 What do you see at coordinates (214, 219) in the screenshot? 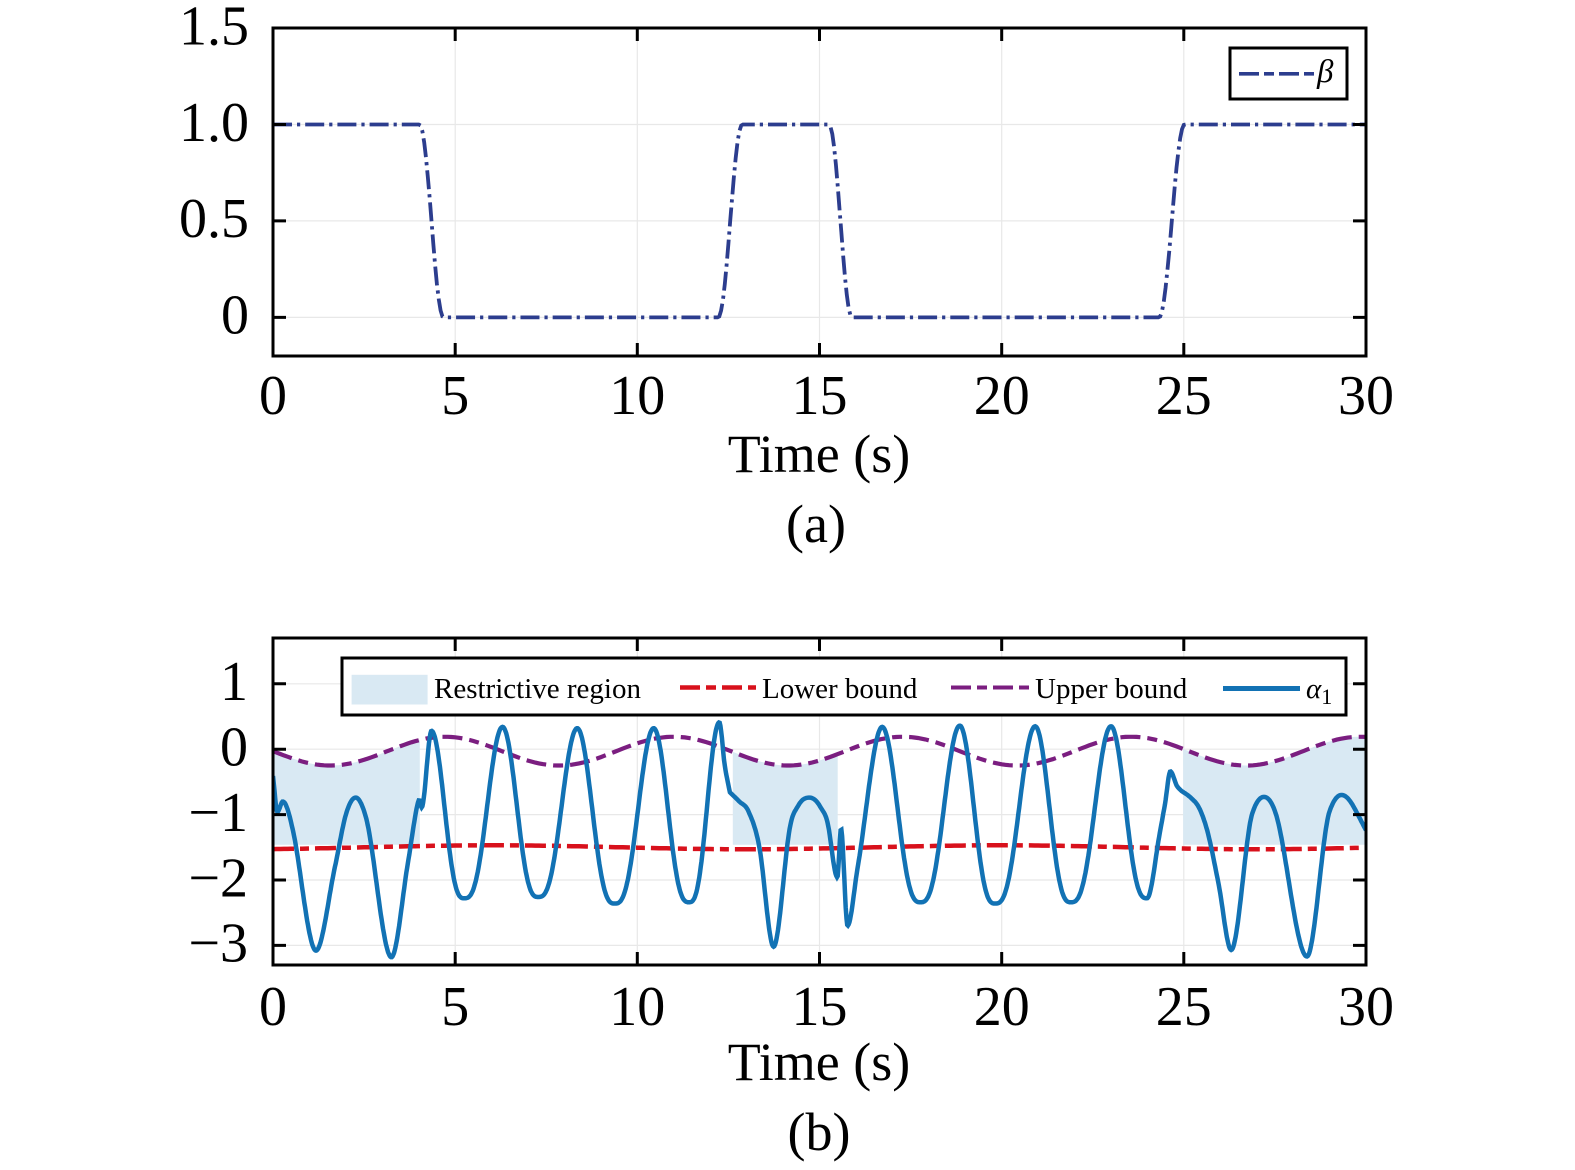
I see `svg-text: 0.5` at bounding box center [214, 219].